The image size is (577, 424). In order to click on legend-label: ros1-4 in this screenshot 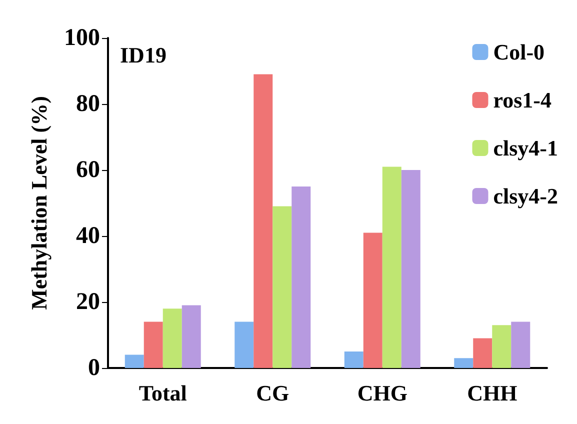, I will do `click(522, 100)`.